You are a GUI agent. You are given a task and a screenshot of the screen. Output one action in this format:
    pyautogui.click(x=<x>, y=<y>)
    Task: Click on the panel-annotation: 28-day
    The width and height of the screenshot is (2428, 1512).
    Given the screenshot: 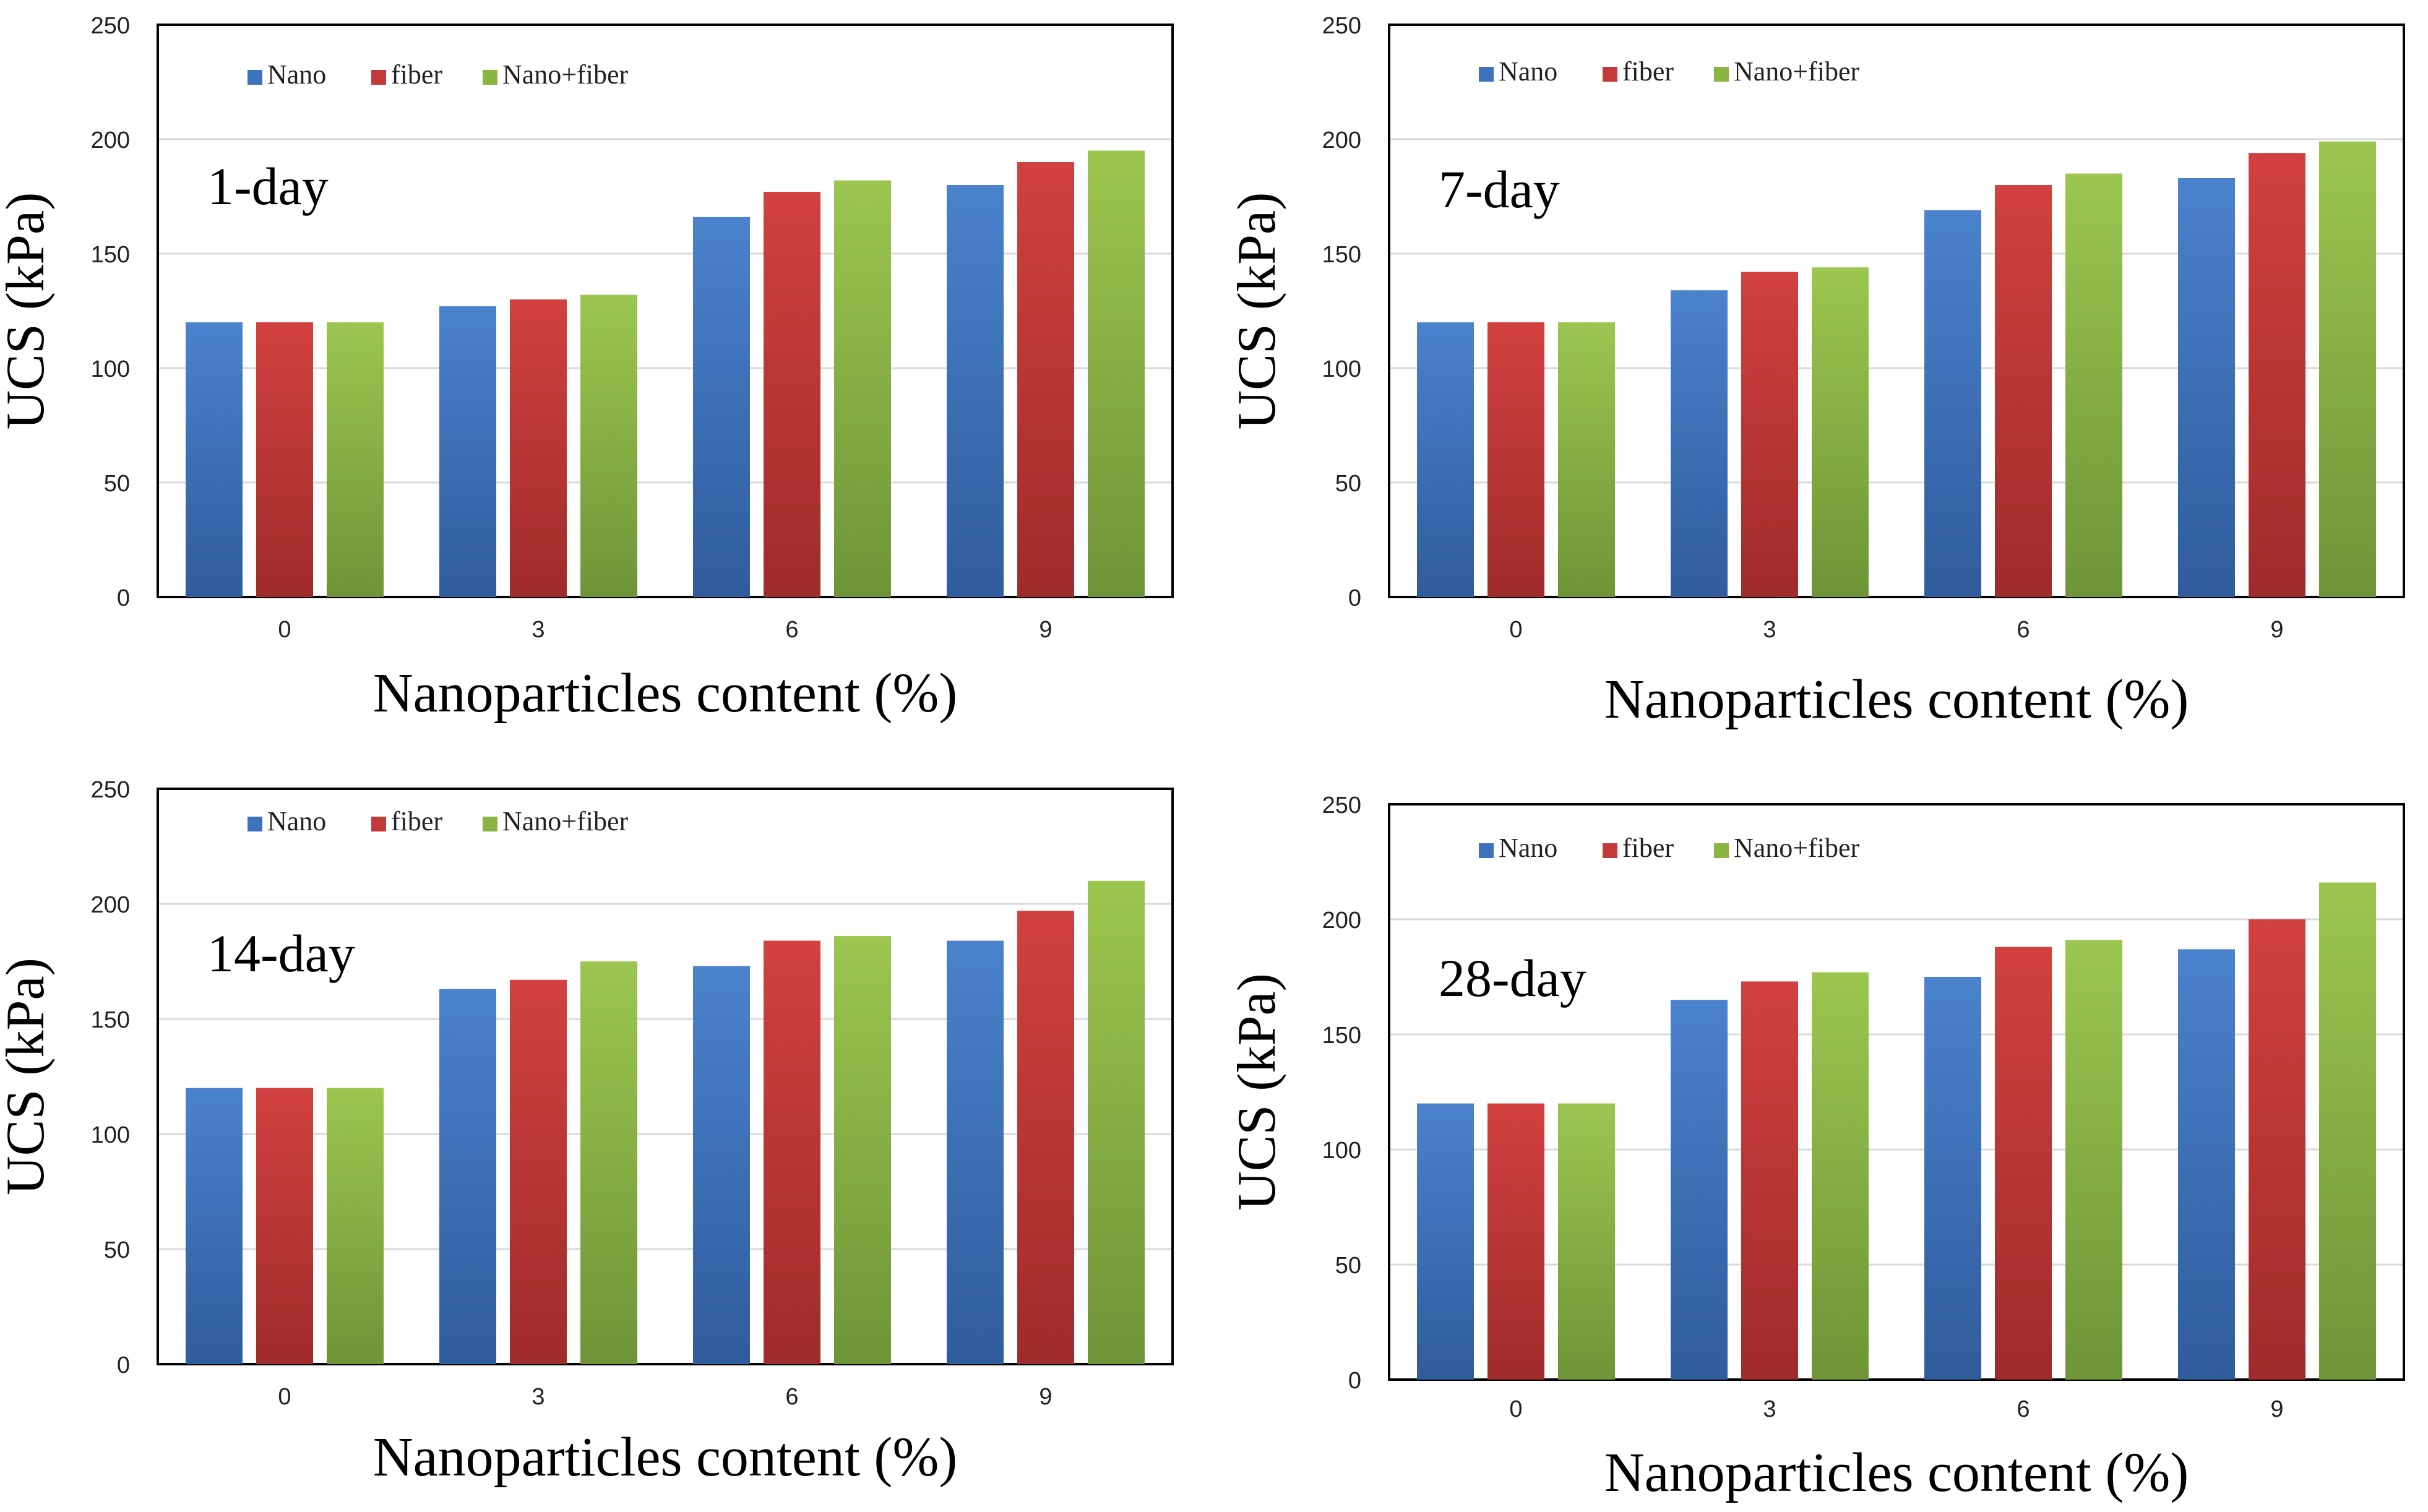 What is the action you would take?
    pyautogui.click(x=1512, y=978)
    